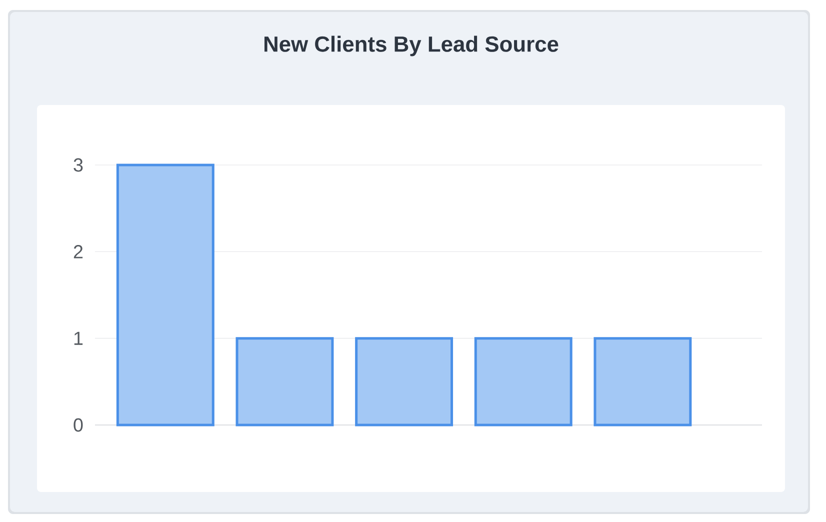 This screenshot has width=826, height=522. Describe the element at coordinates (411, 46) in the screenshot. I see `chart-title: New Clients By Lead Source` at that location.